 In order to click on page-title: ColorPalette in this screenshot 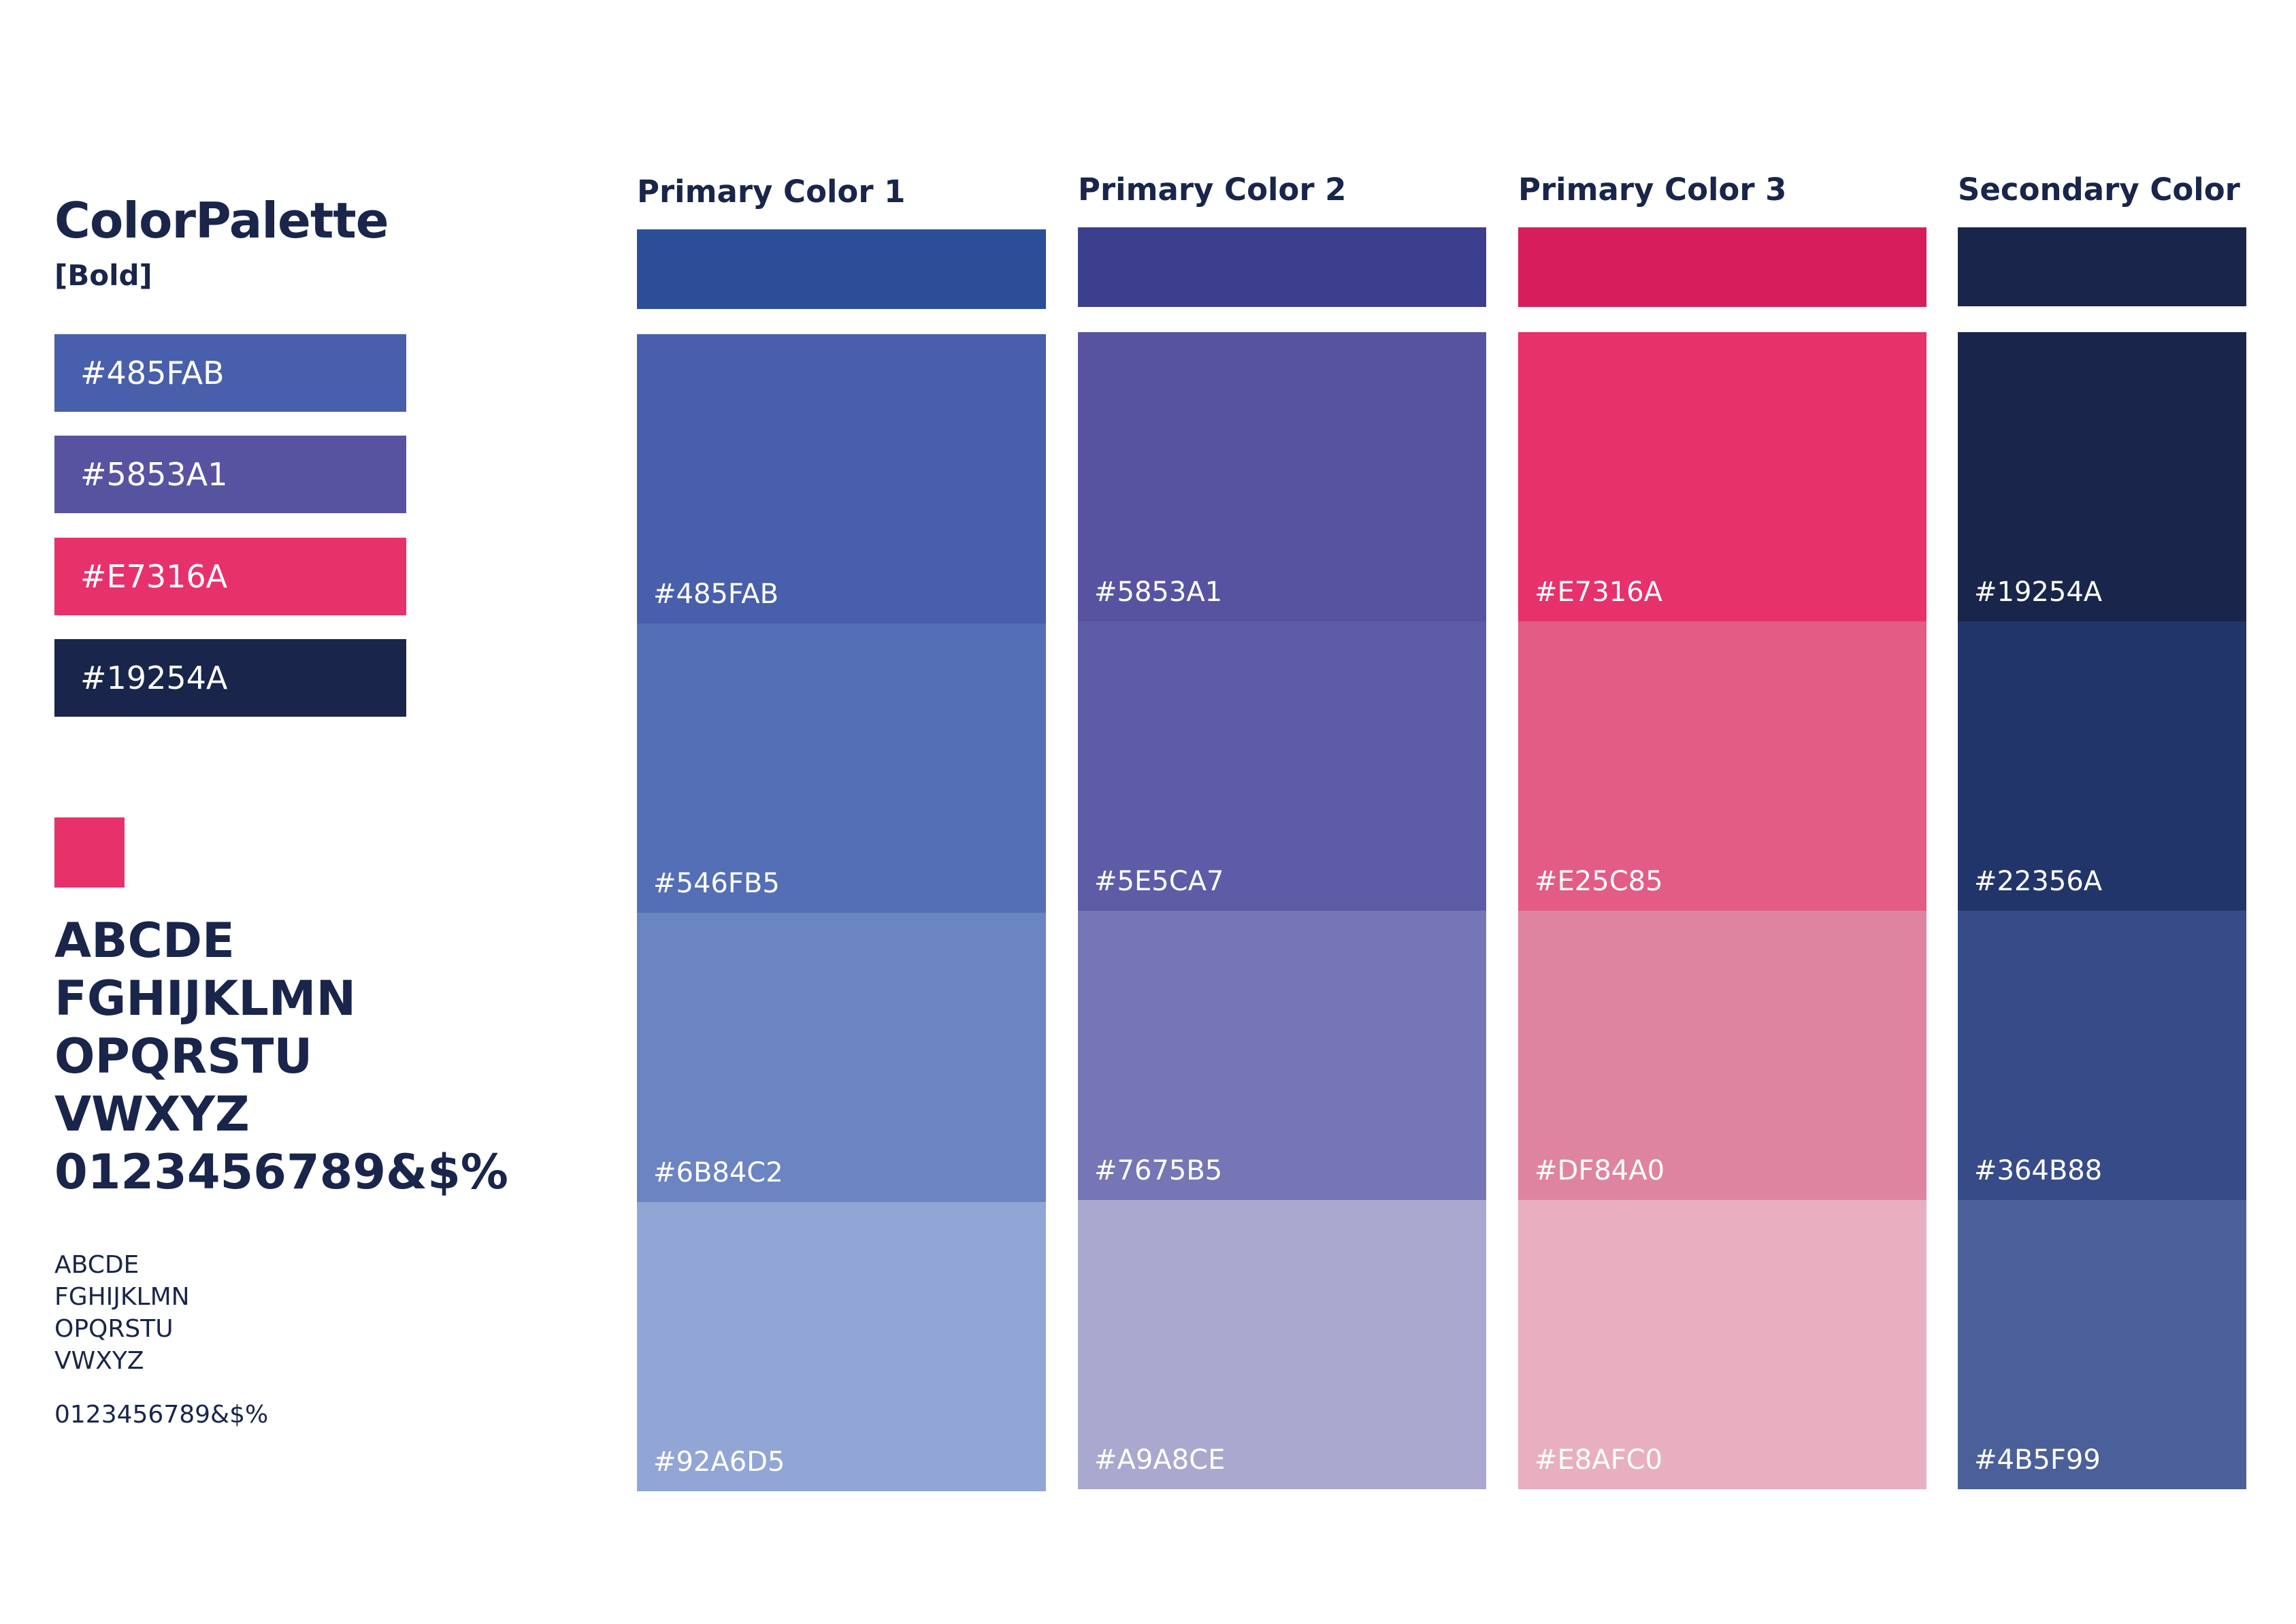, I will do `click(221, 220)`.